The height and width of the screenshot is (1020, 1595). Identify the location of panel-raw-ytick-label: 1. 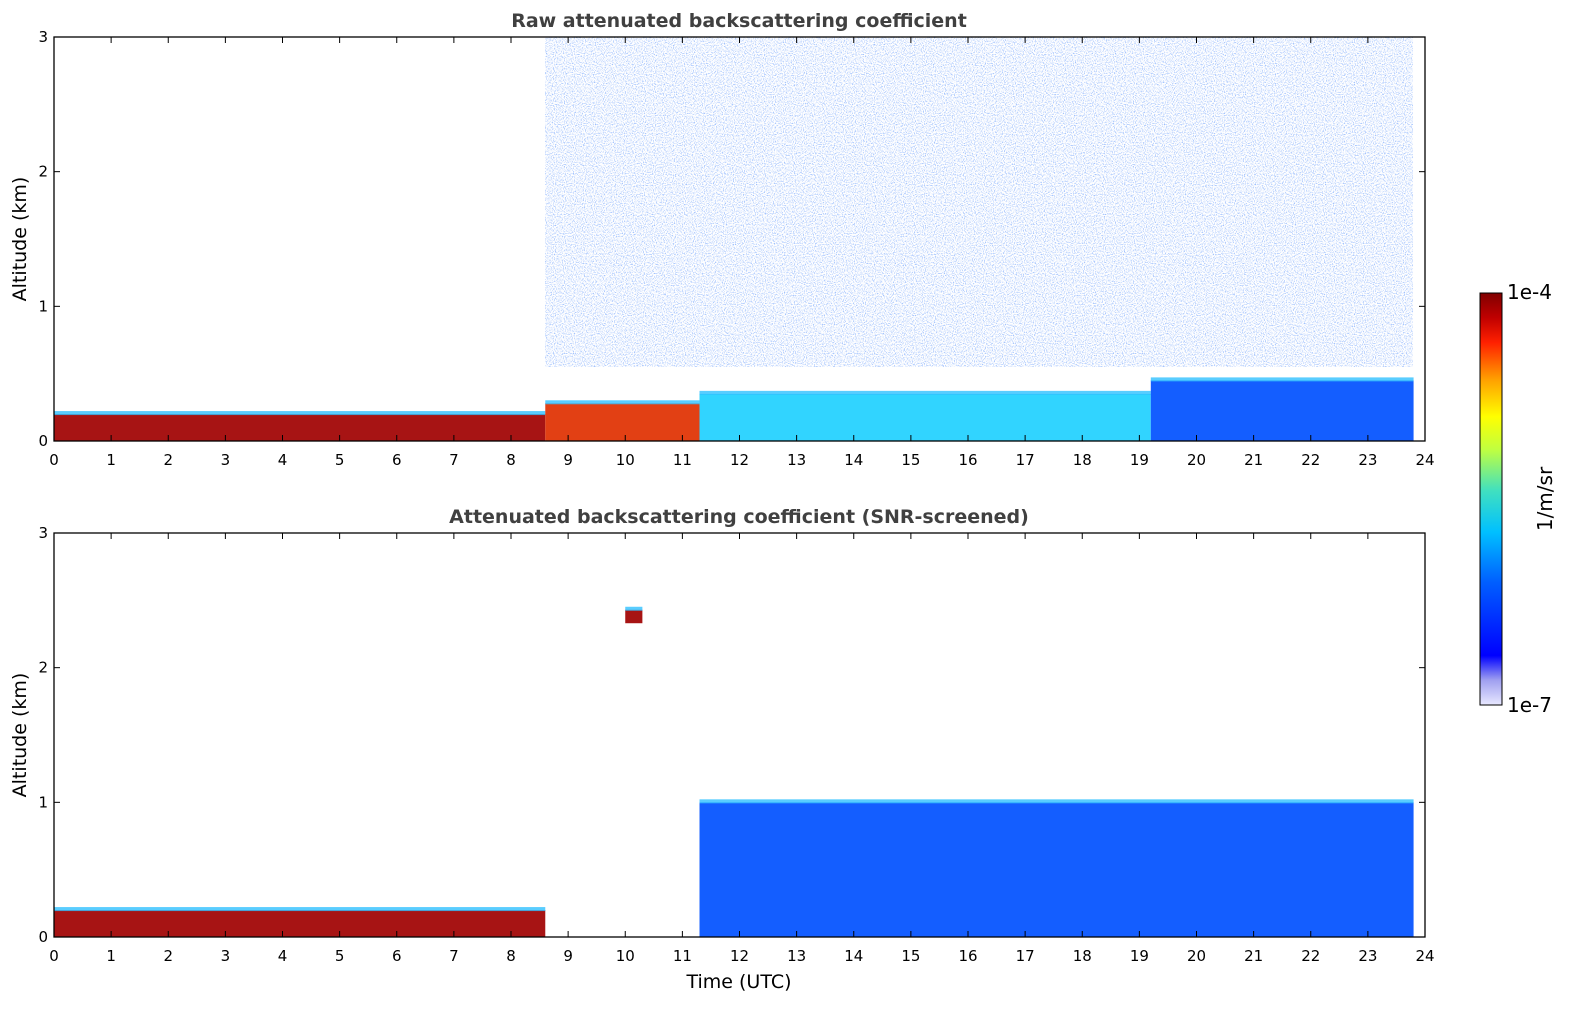
(43, 306).